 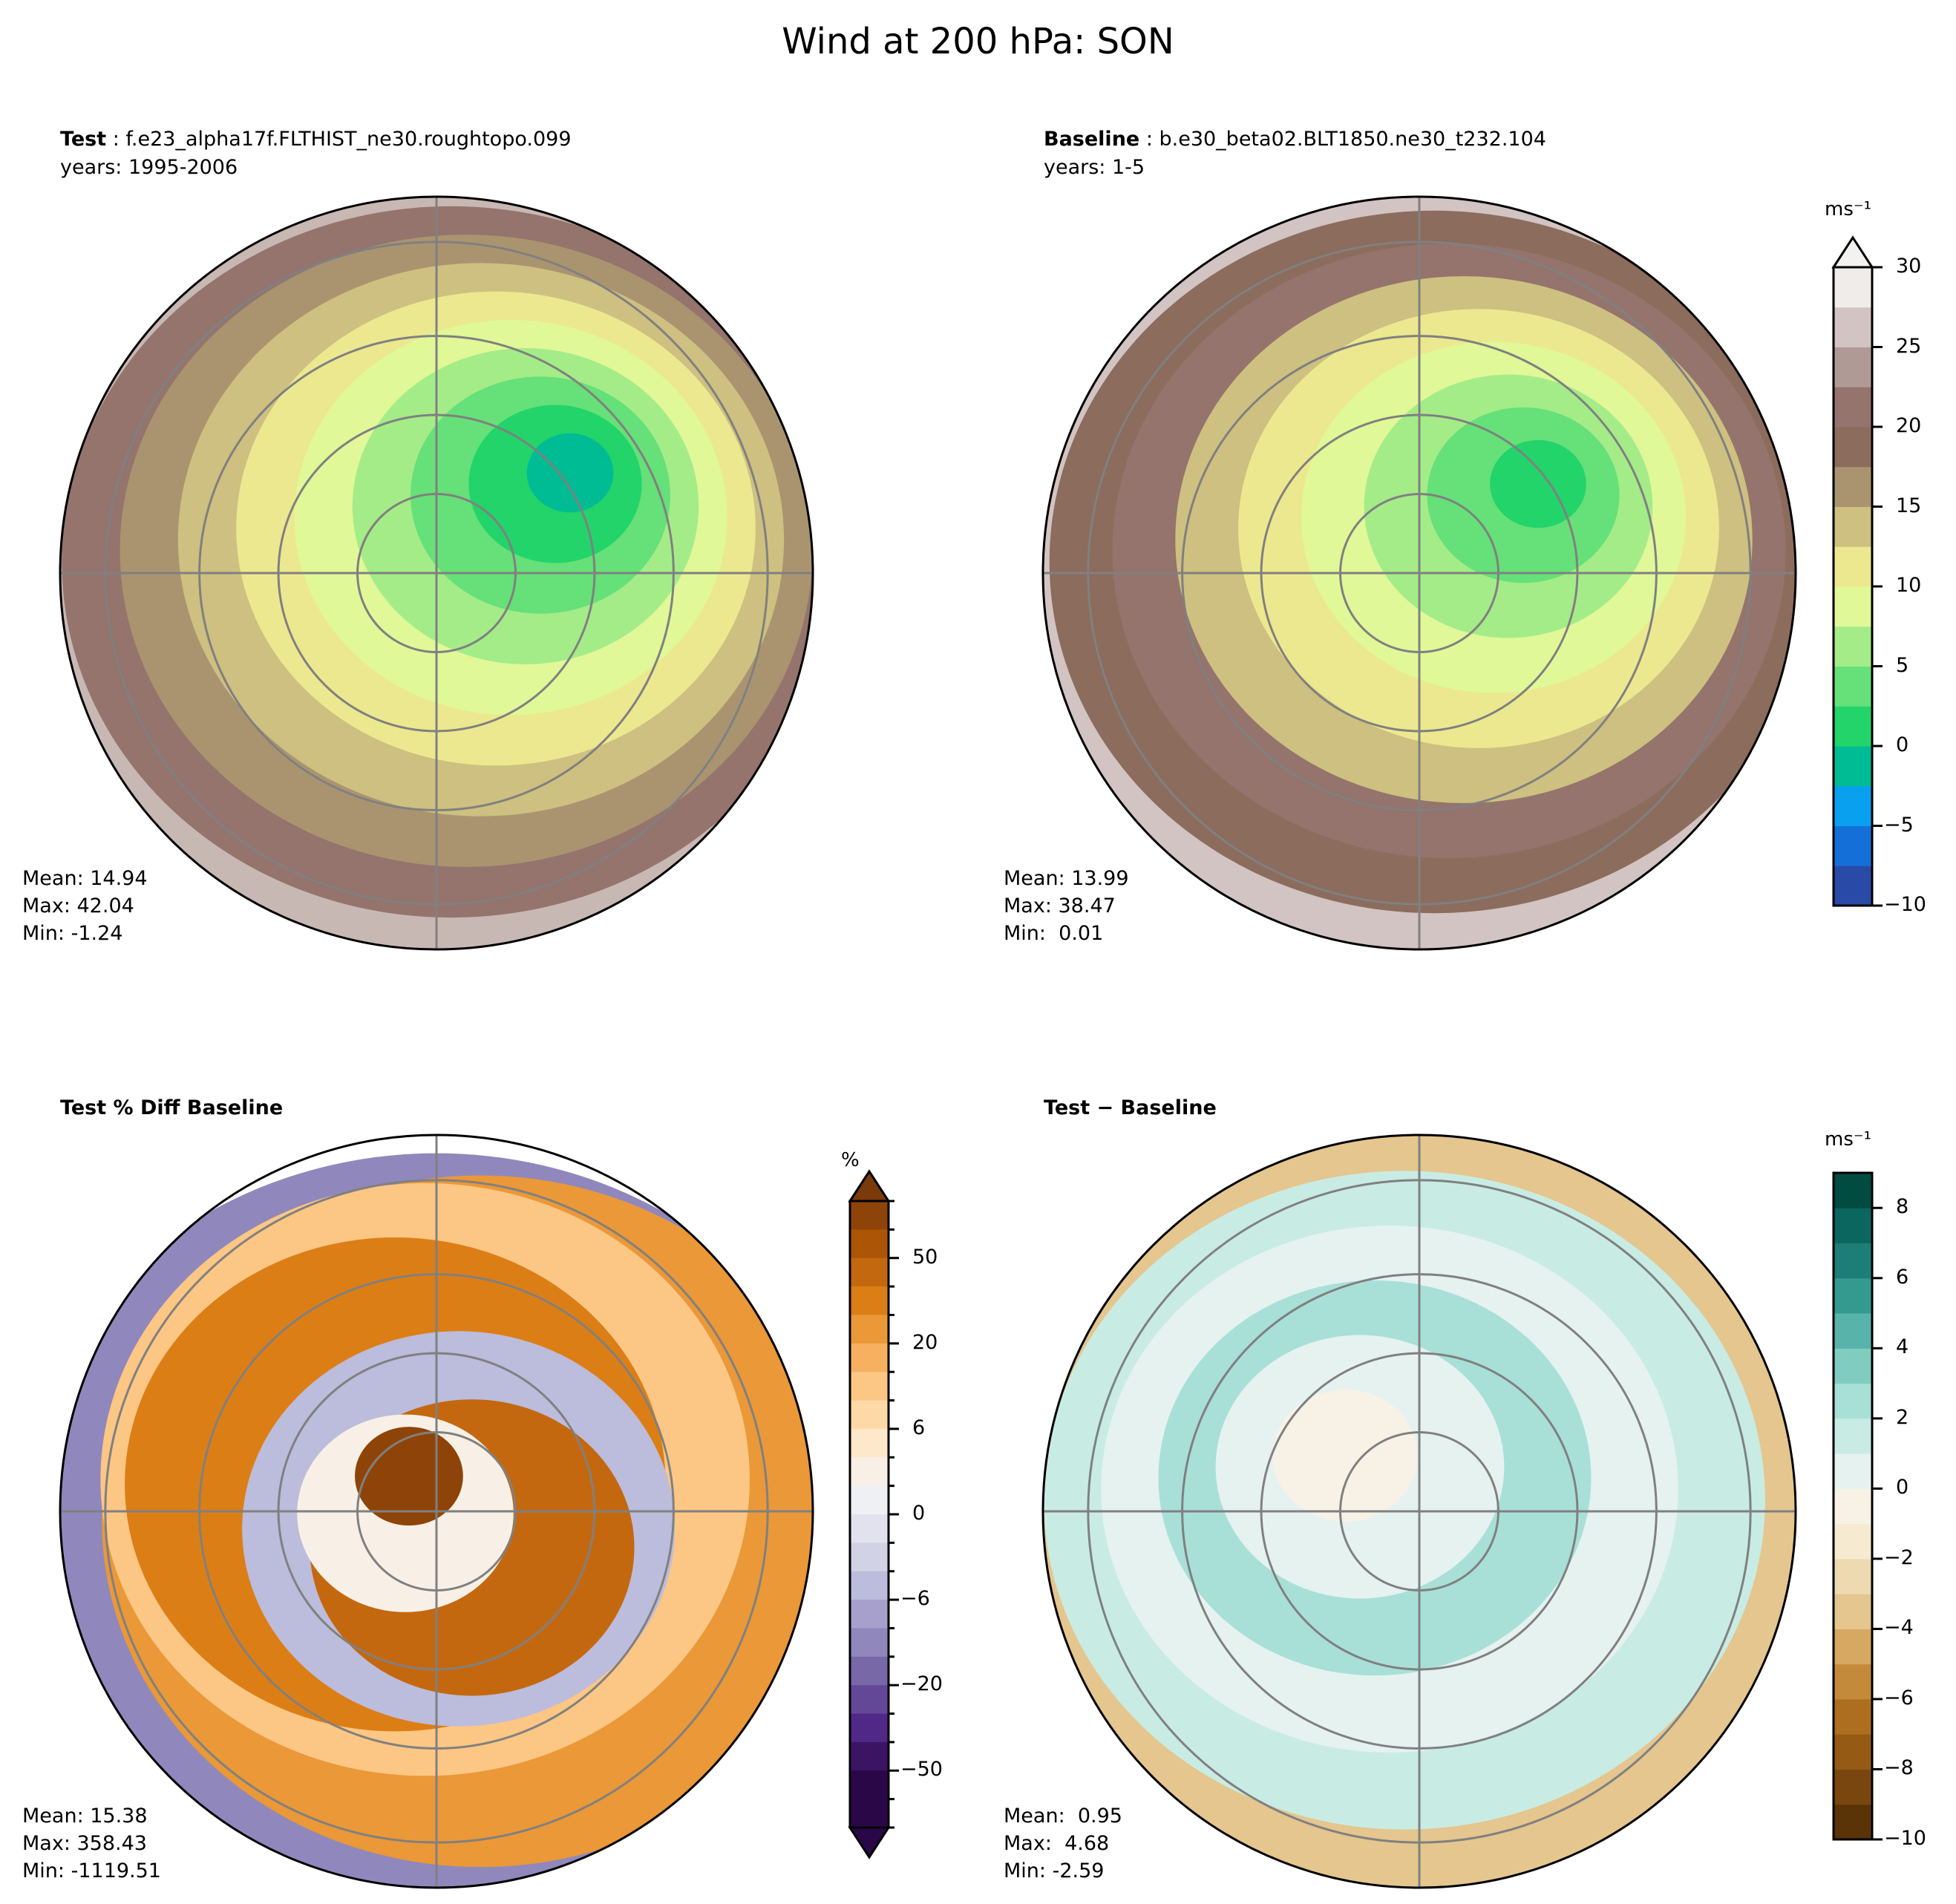 I want to click on figure-title: Wind at 200 hPa: SON, so click(x=978, y=42).